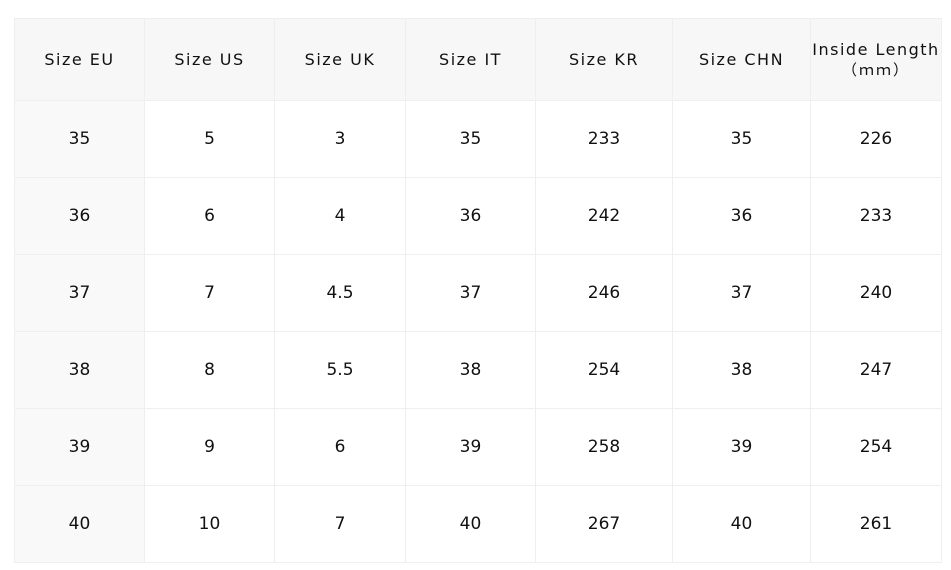 Image resolution: width=951 pixels, height=570 pixels. I want to click on header-text: Inside Length, so click(876, 49).